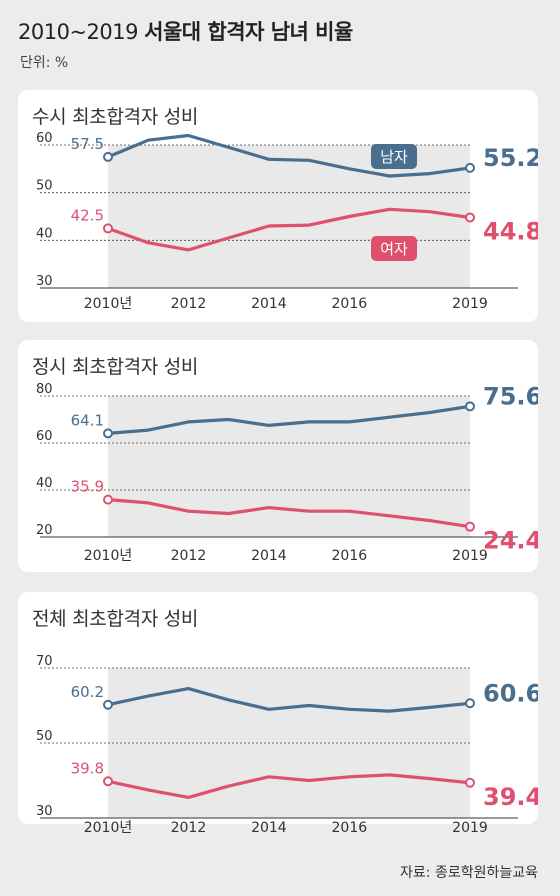 This screenshot has height=896, width=560. I want to click on legend-tag-label-male: 남자, so click(394, 157).